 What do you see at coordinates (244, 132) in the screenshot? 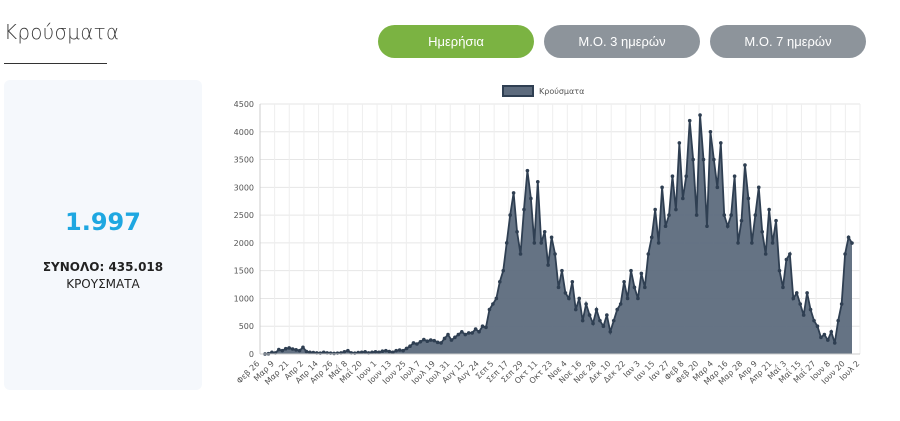
I see `y-tick-label: 4000` at bounding box center [244, 132].